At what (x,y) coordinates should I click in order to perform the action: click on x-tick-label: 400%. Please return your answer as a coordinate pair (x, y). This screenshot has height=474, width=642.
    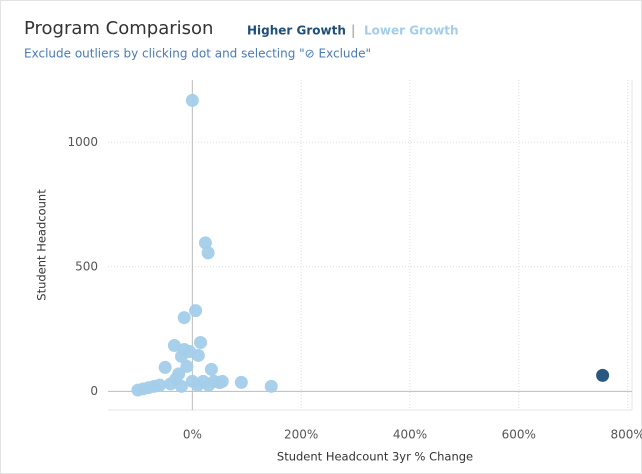
    Looking at the image, I should click on (410, 435).